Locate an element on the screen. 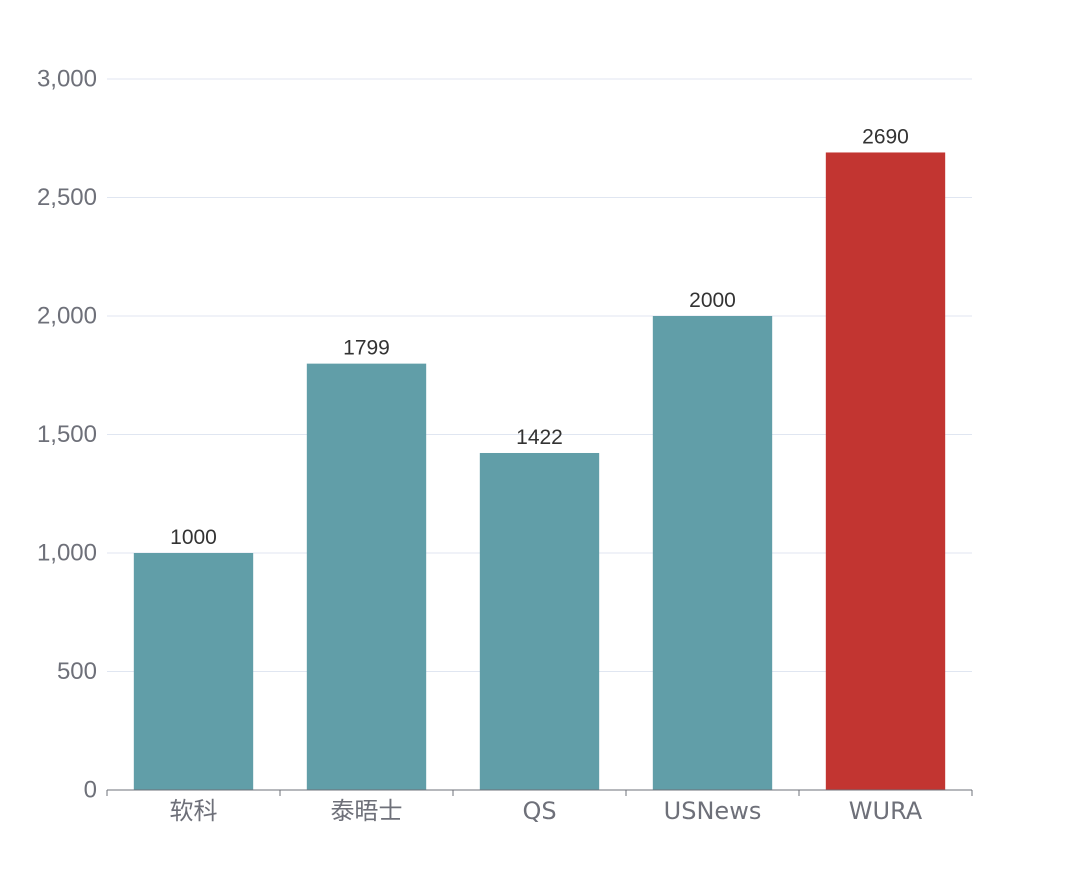  x-tick-label: 软科 is located at coordinates (194, 811).